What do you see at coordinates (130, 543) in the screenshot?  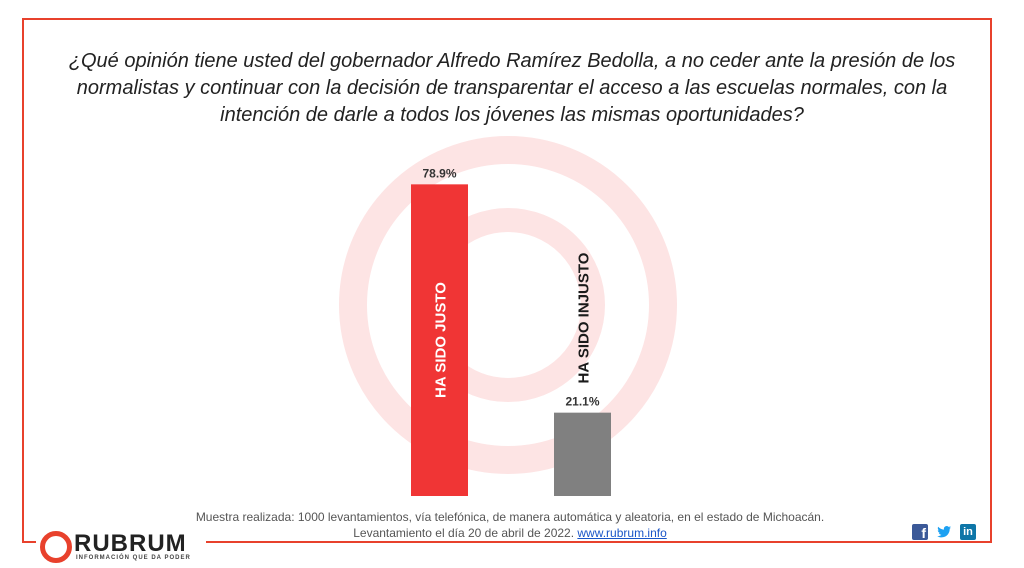 I see `logo-wordmark: RUBRUM` at bounding box center [130, 543].